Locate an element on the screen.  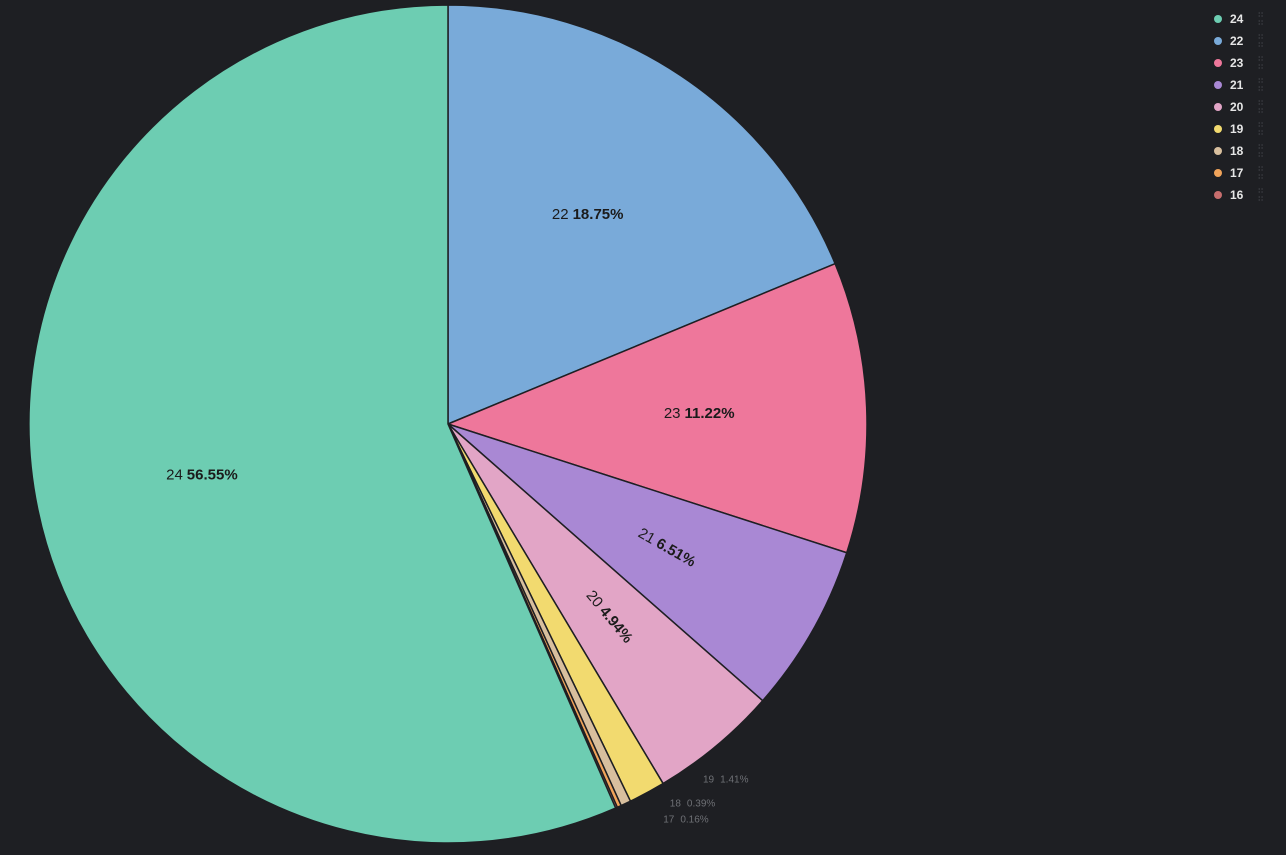
slice-label-name: 24 is located at coordinates (174, 474).